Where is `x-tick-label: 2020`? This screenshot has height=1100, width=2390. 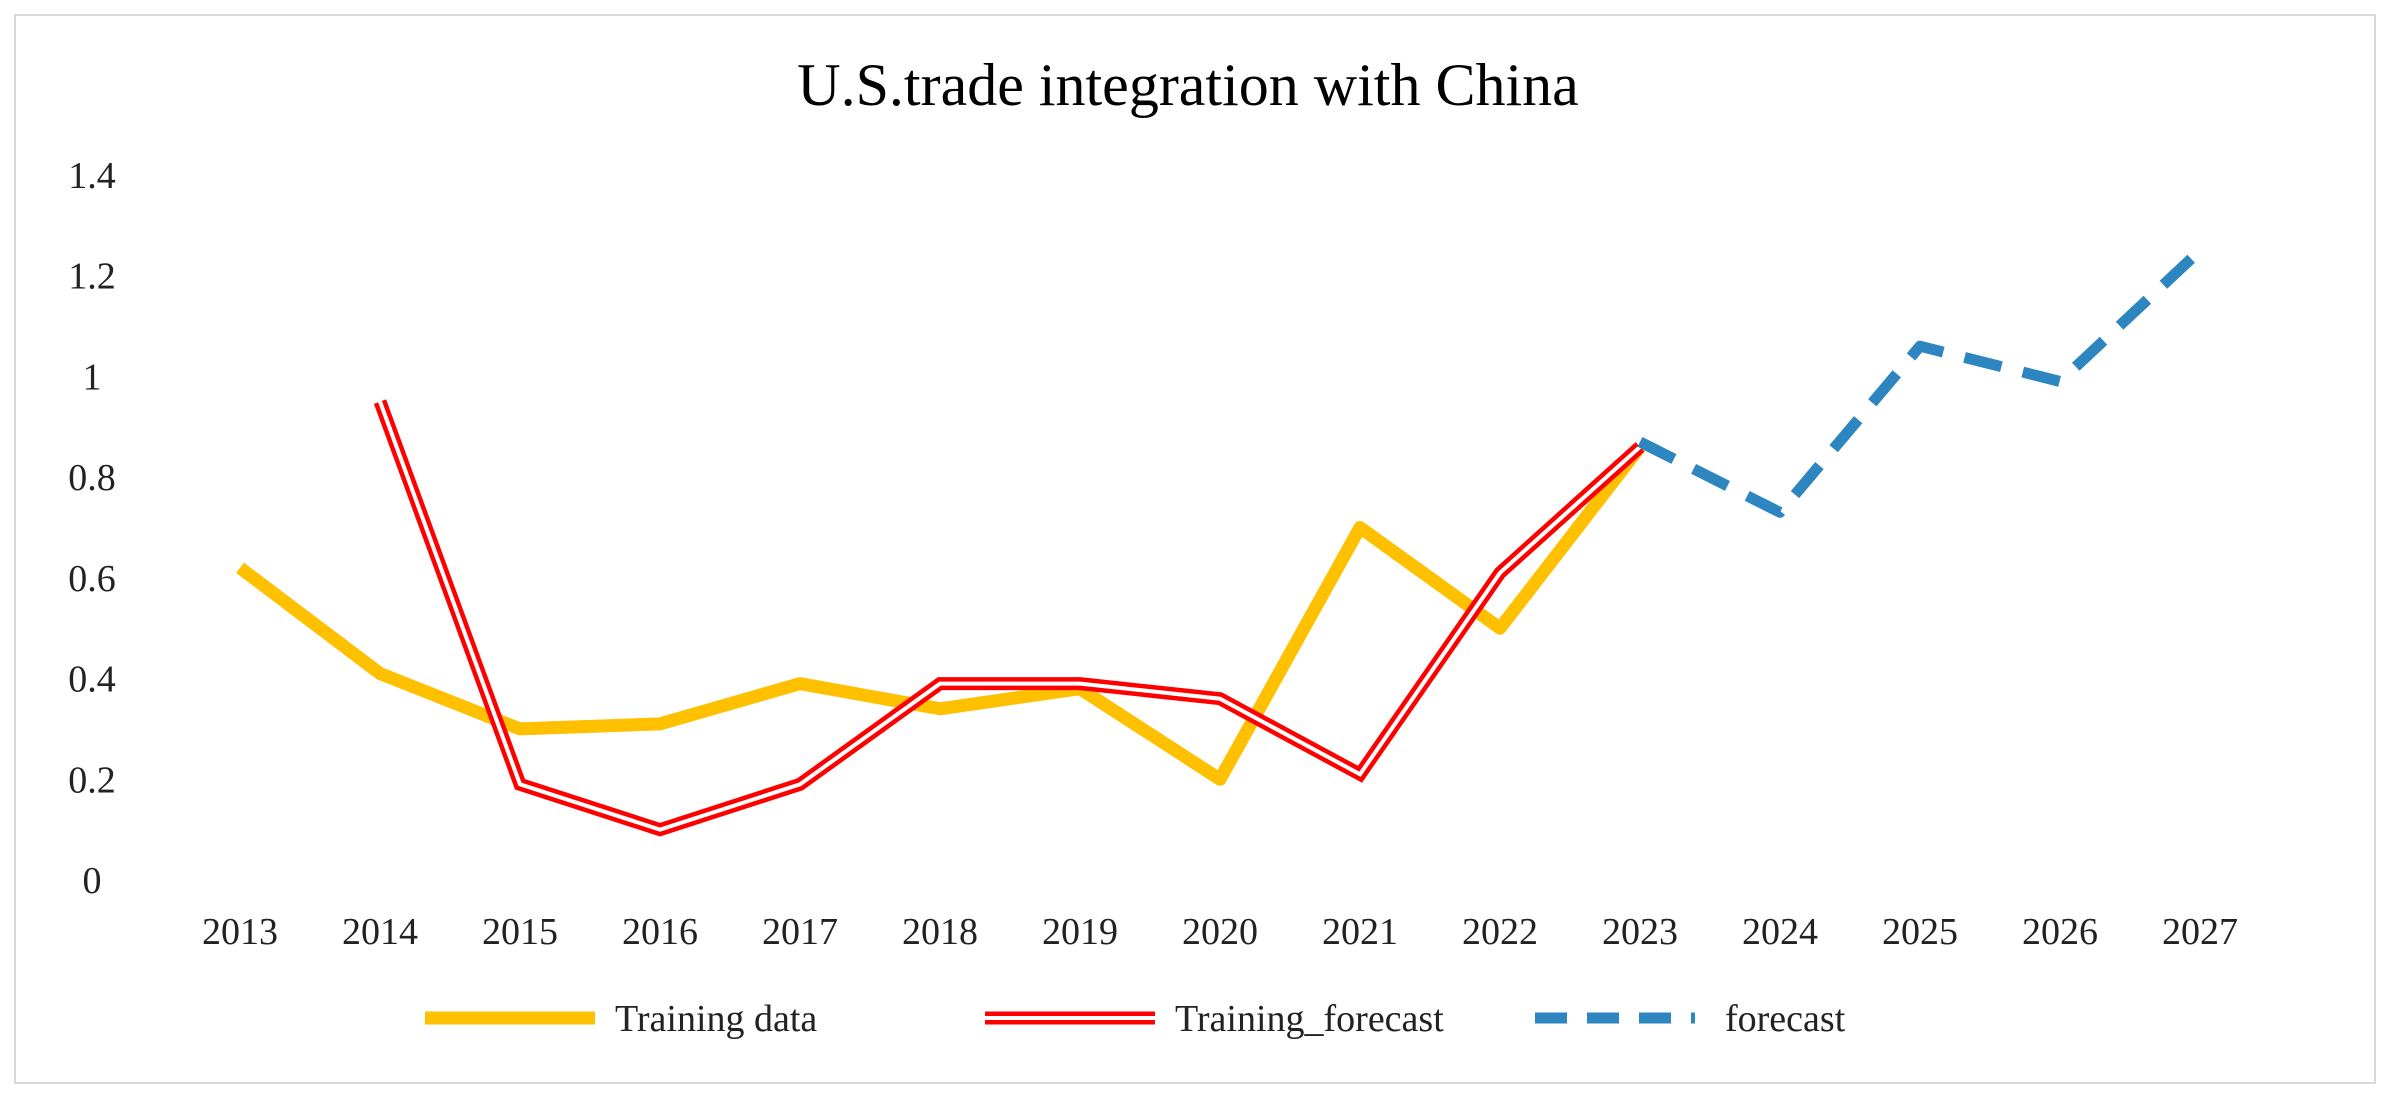 x-tick-label: 2020 is located at coordinates (1220, 932).